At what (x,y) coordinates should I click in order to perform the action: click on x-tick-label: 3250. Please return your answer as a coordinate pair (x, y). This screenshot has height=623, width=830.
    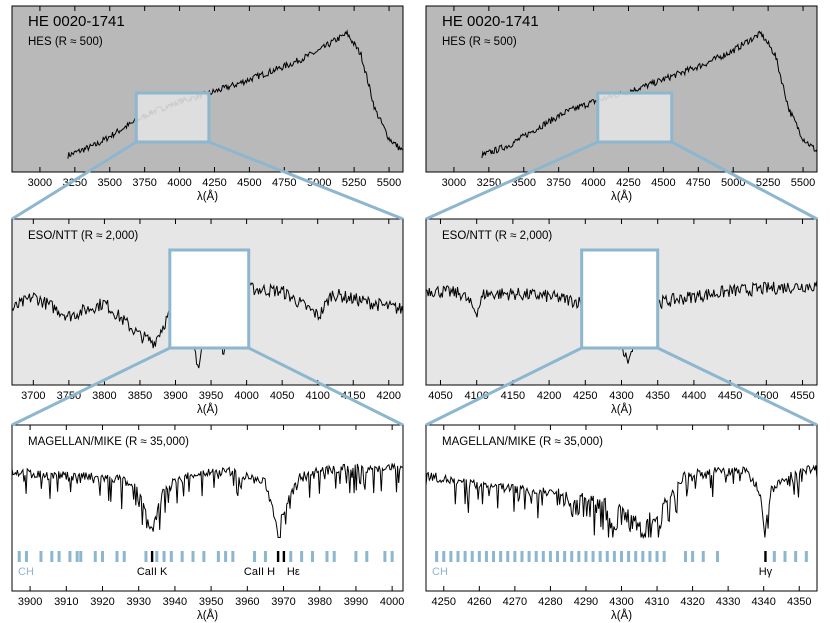
    Looking at the image, I should click on (489, 183).